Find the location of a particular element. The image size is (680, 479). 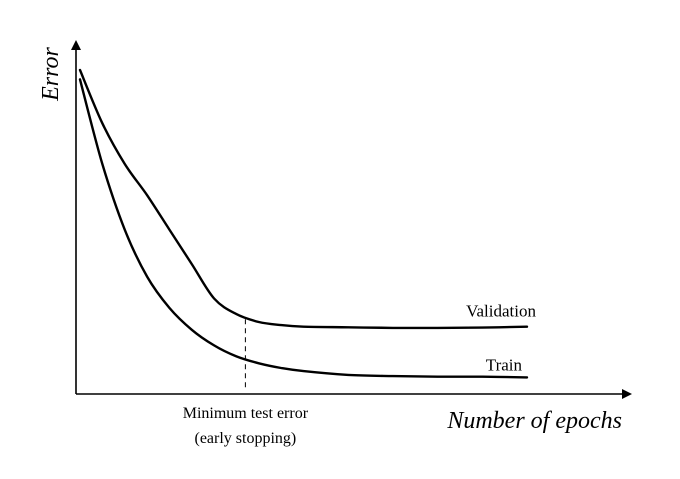

x-axis-title: Number of epochs is located at coordinates (534, 421).